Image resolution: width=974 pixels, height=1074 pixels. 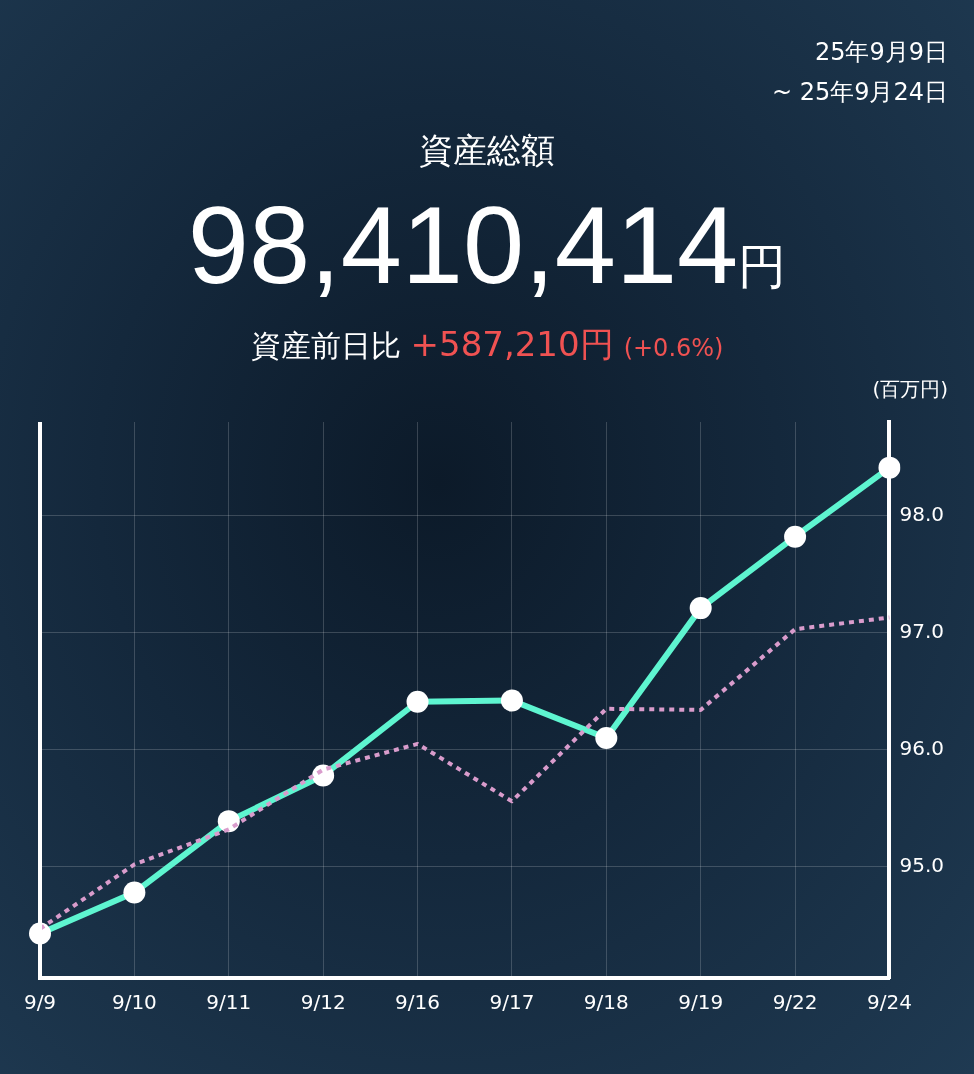 What do you see at coordinates (921, 865) in the screenshot?
I see `y-tick-label: 95.0` at bounding box center [921, 865].